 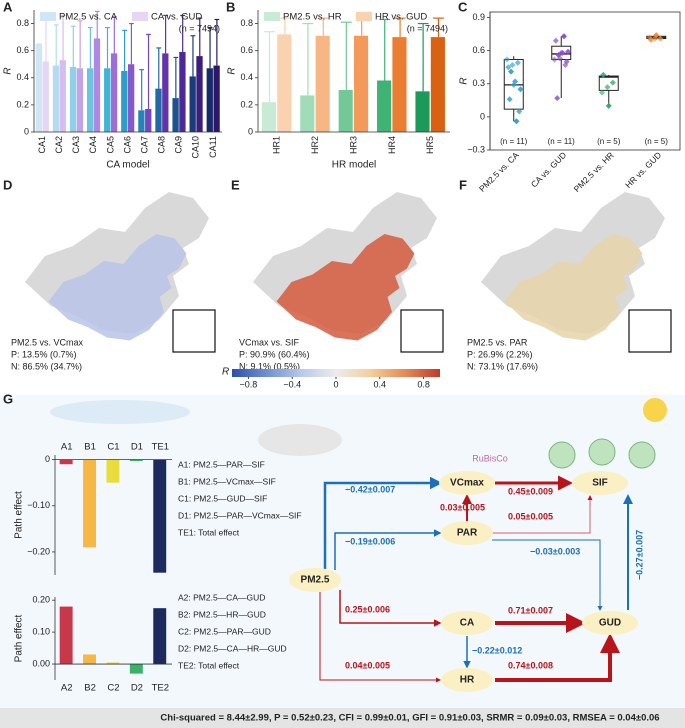 I want to click on map-p: P: 90.9% (60.4%), so click(x=274, y=354).